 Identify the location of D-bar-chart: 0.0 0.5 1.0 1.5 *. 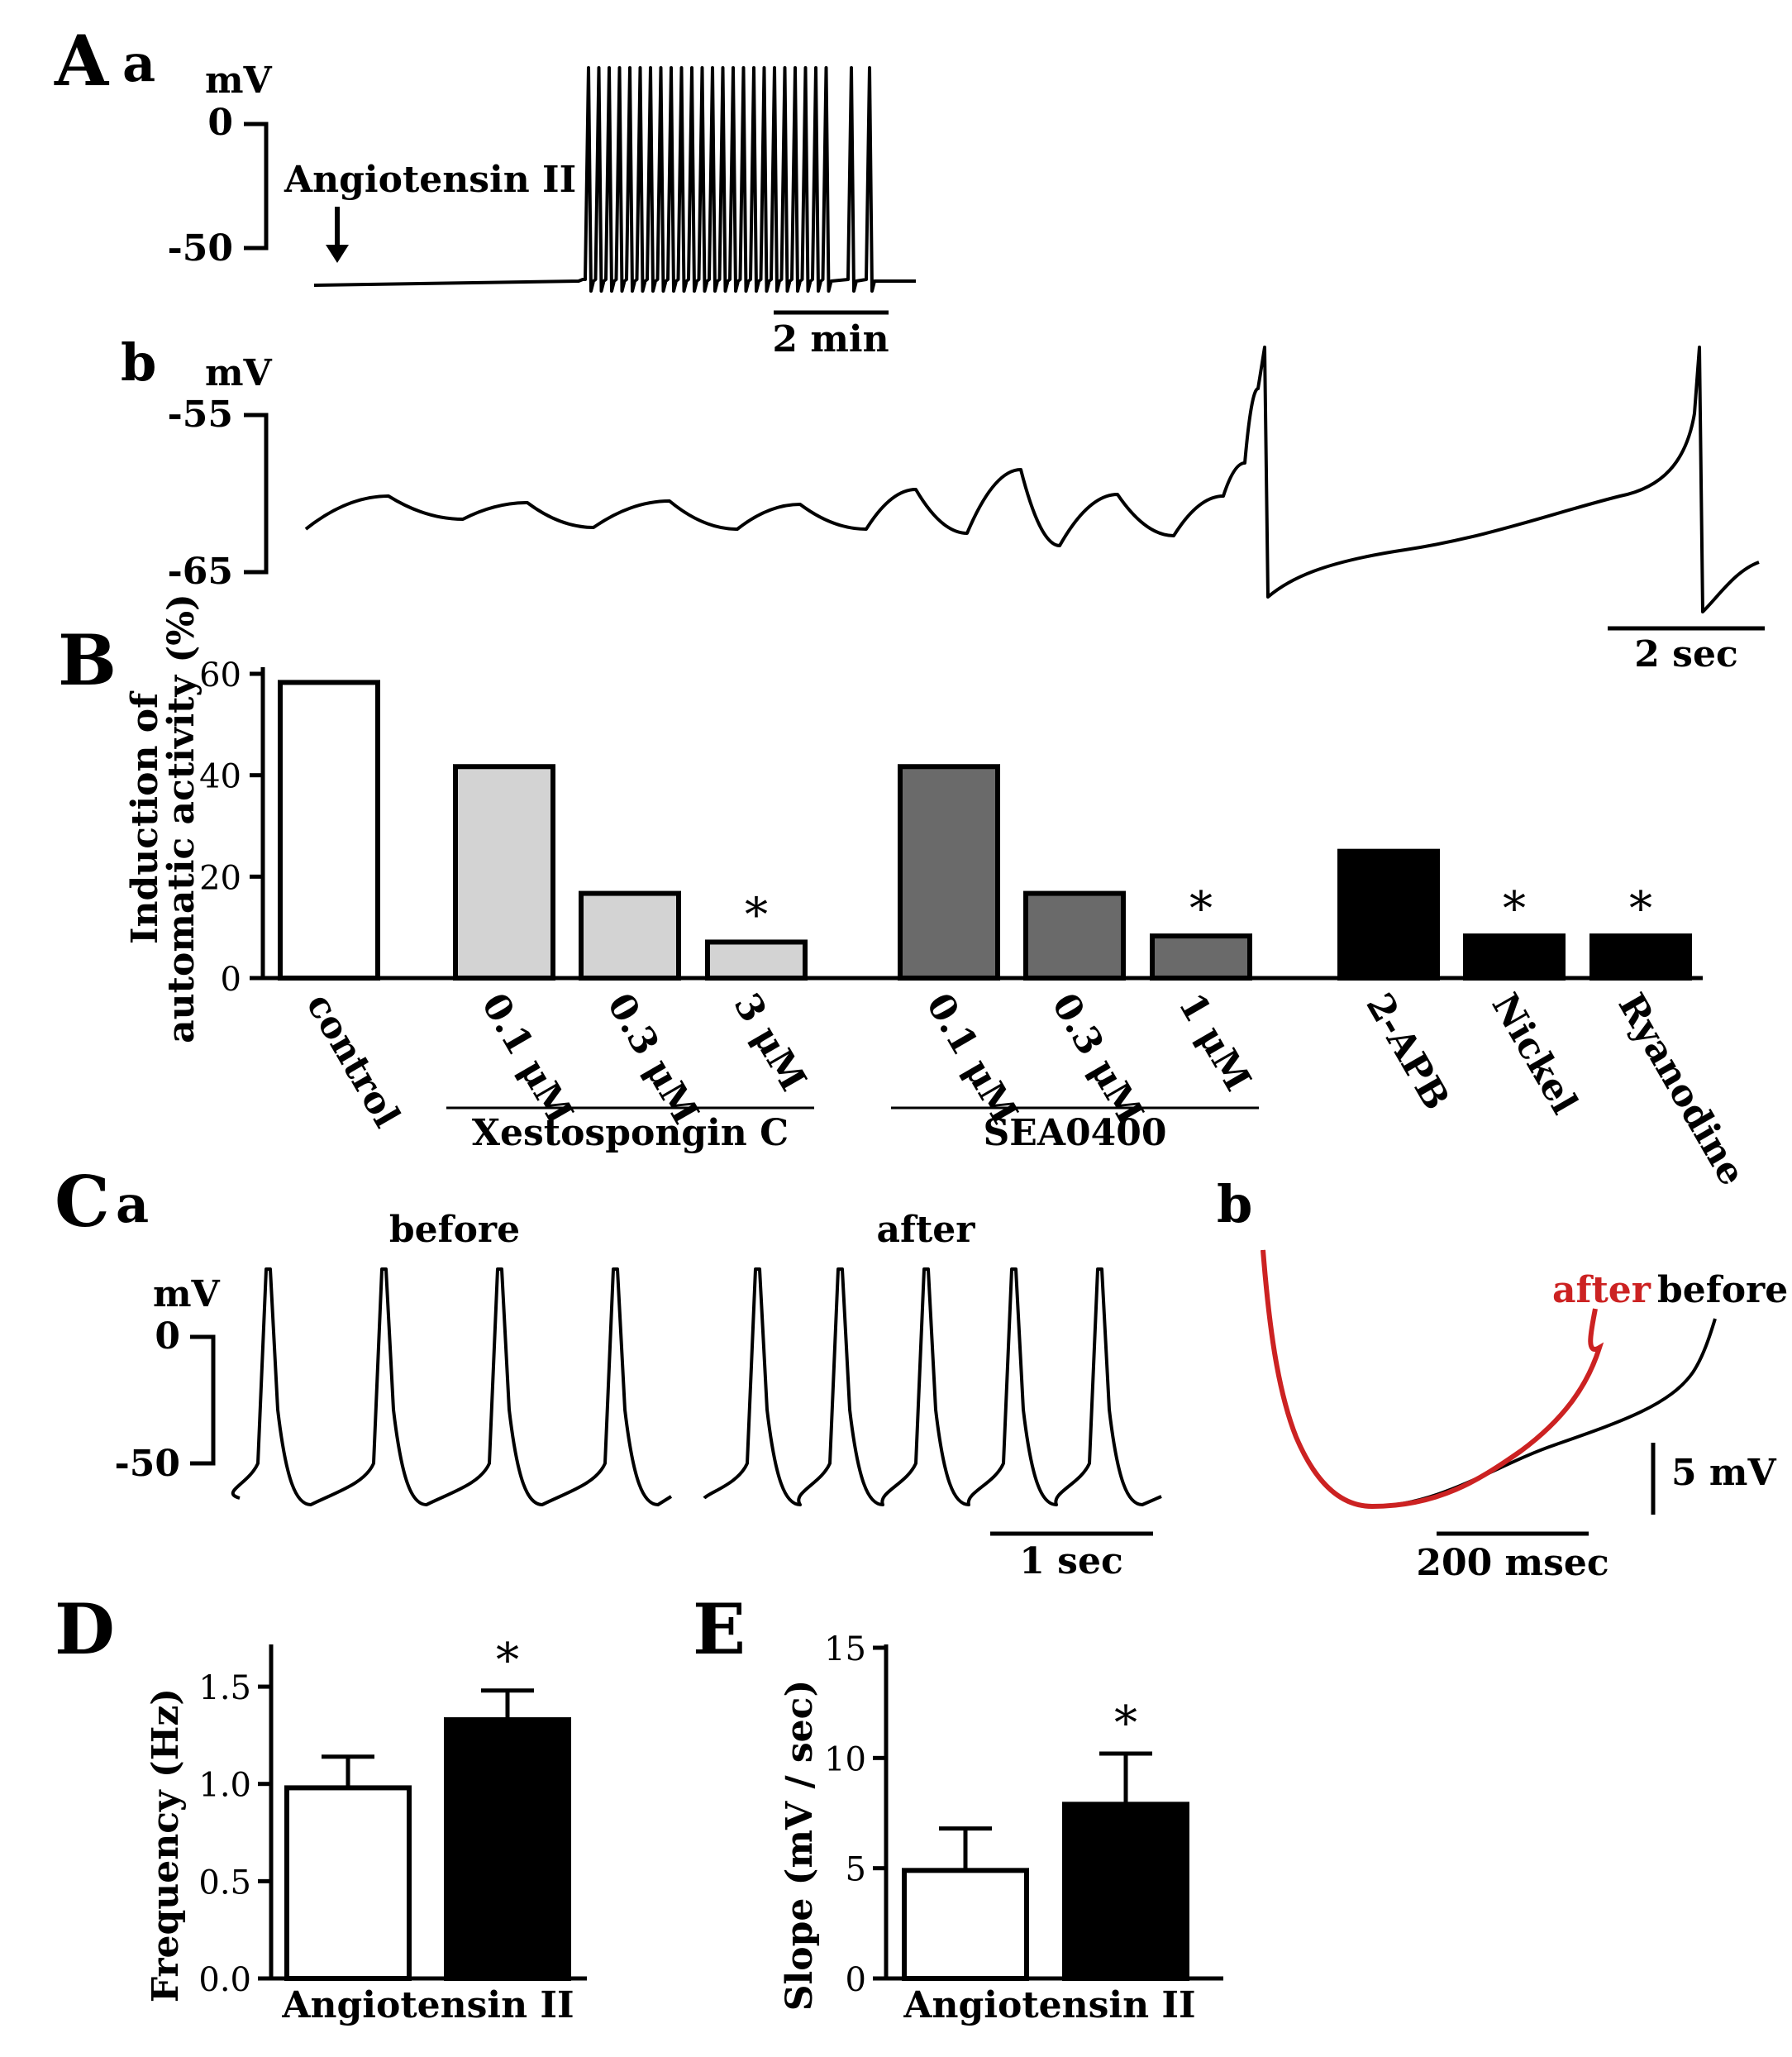
(392, 1816).